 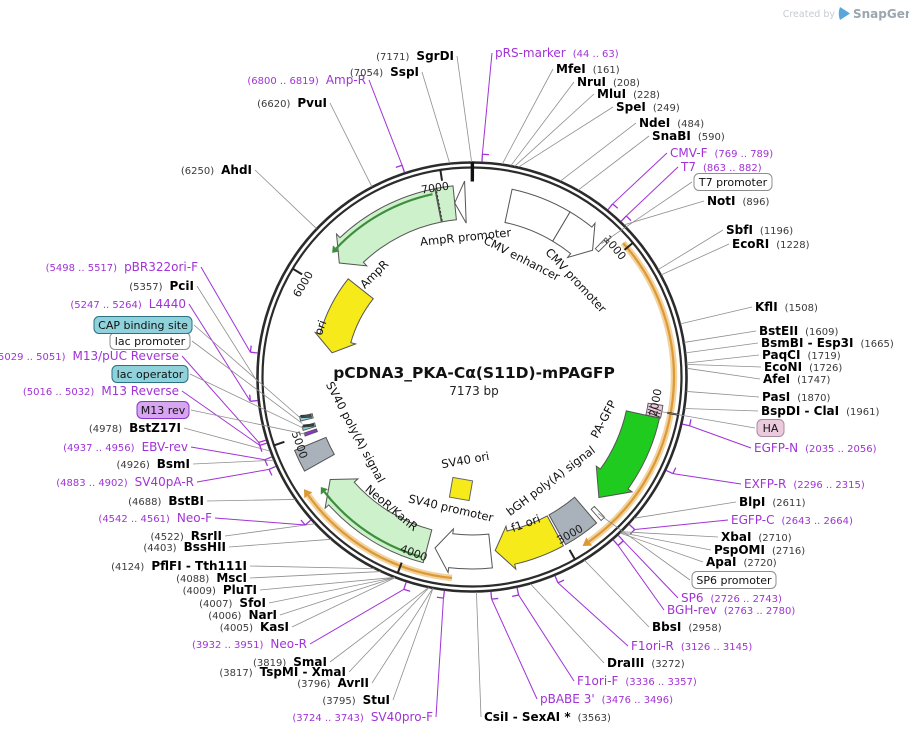 What do you see at coordinates (721, 153) in the screenshot?
I see `label-cmv-f: CMV-F (769 .. 789)` at bounding box center [721, 153].